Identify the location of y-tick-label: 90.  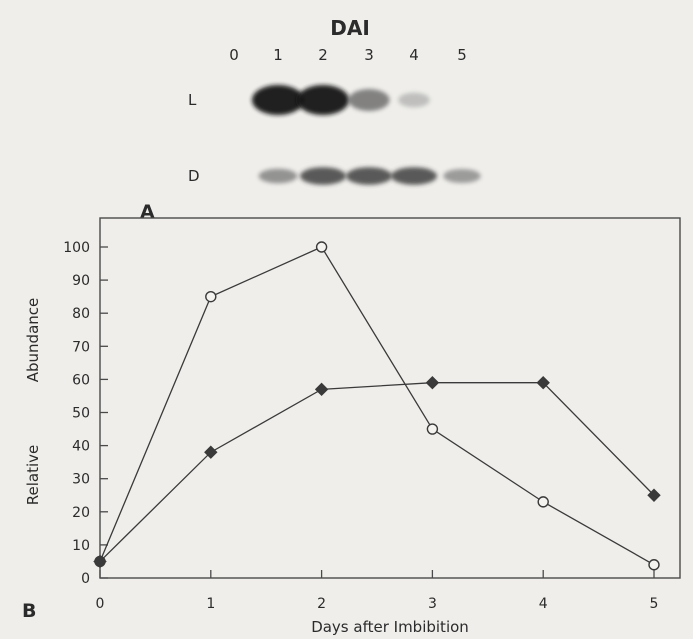
(81, 281).